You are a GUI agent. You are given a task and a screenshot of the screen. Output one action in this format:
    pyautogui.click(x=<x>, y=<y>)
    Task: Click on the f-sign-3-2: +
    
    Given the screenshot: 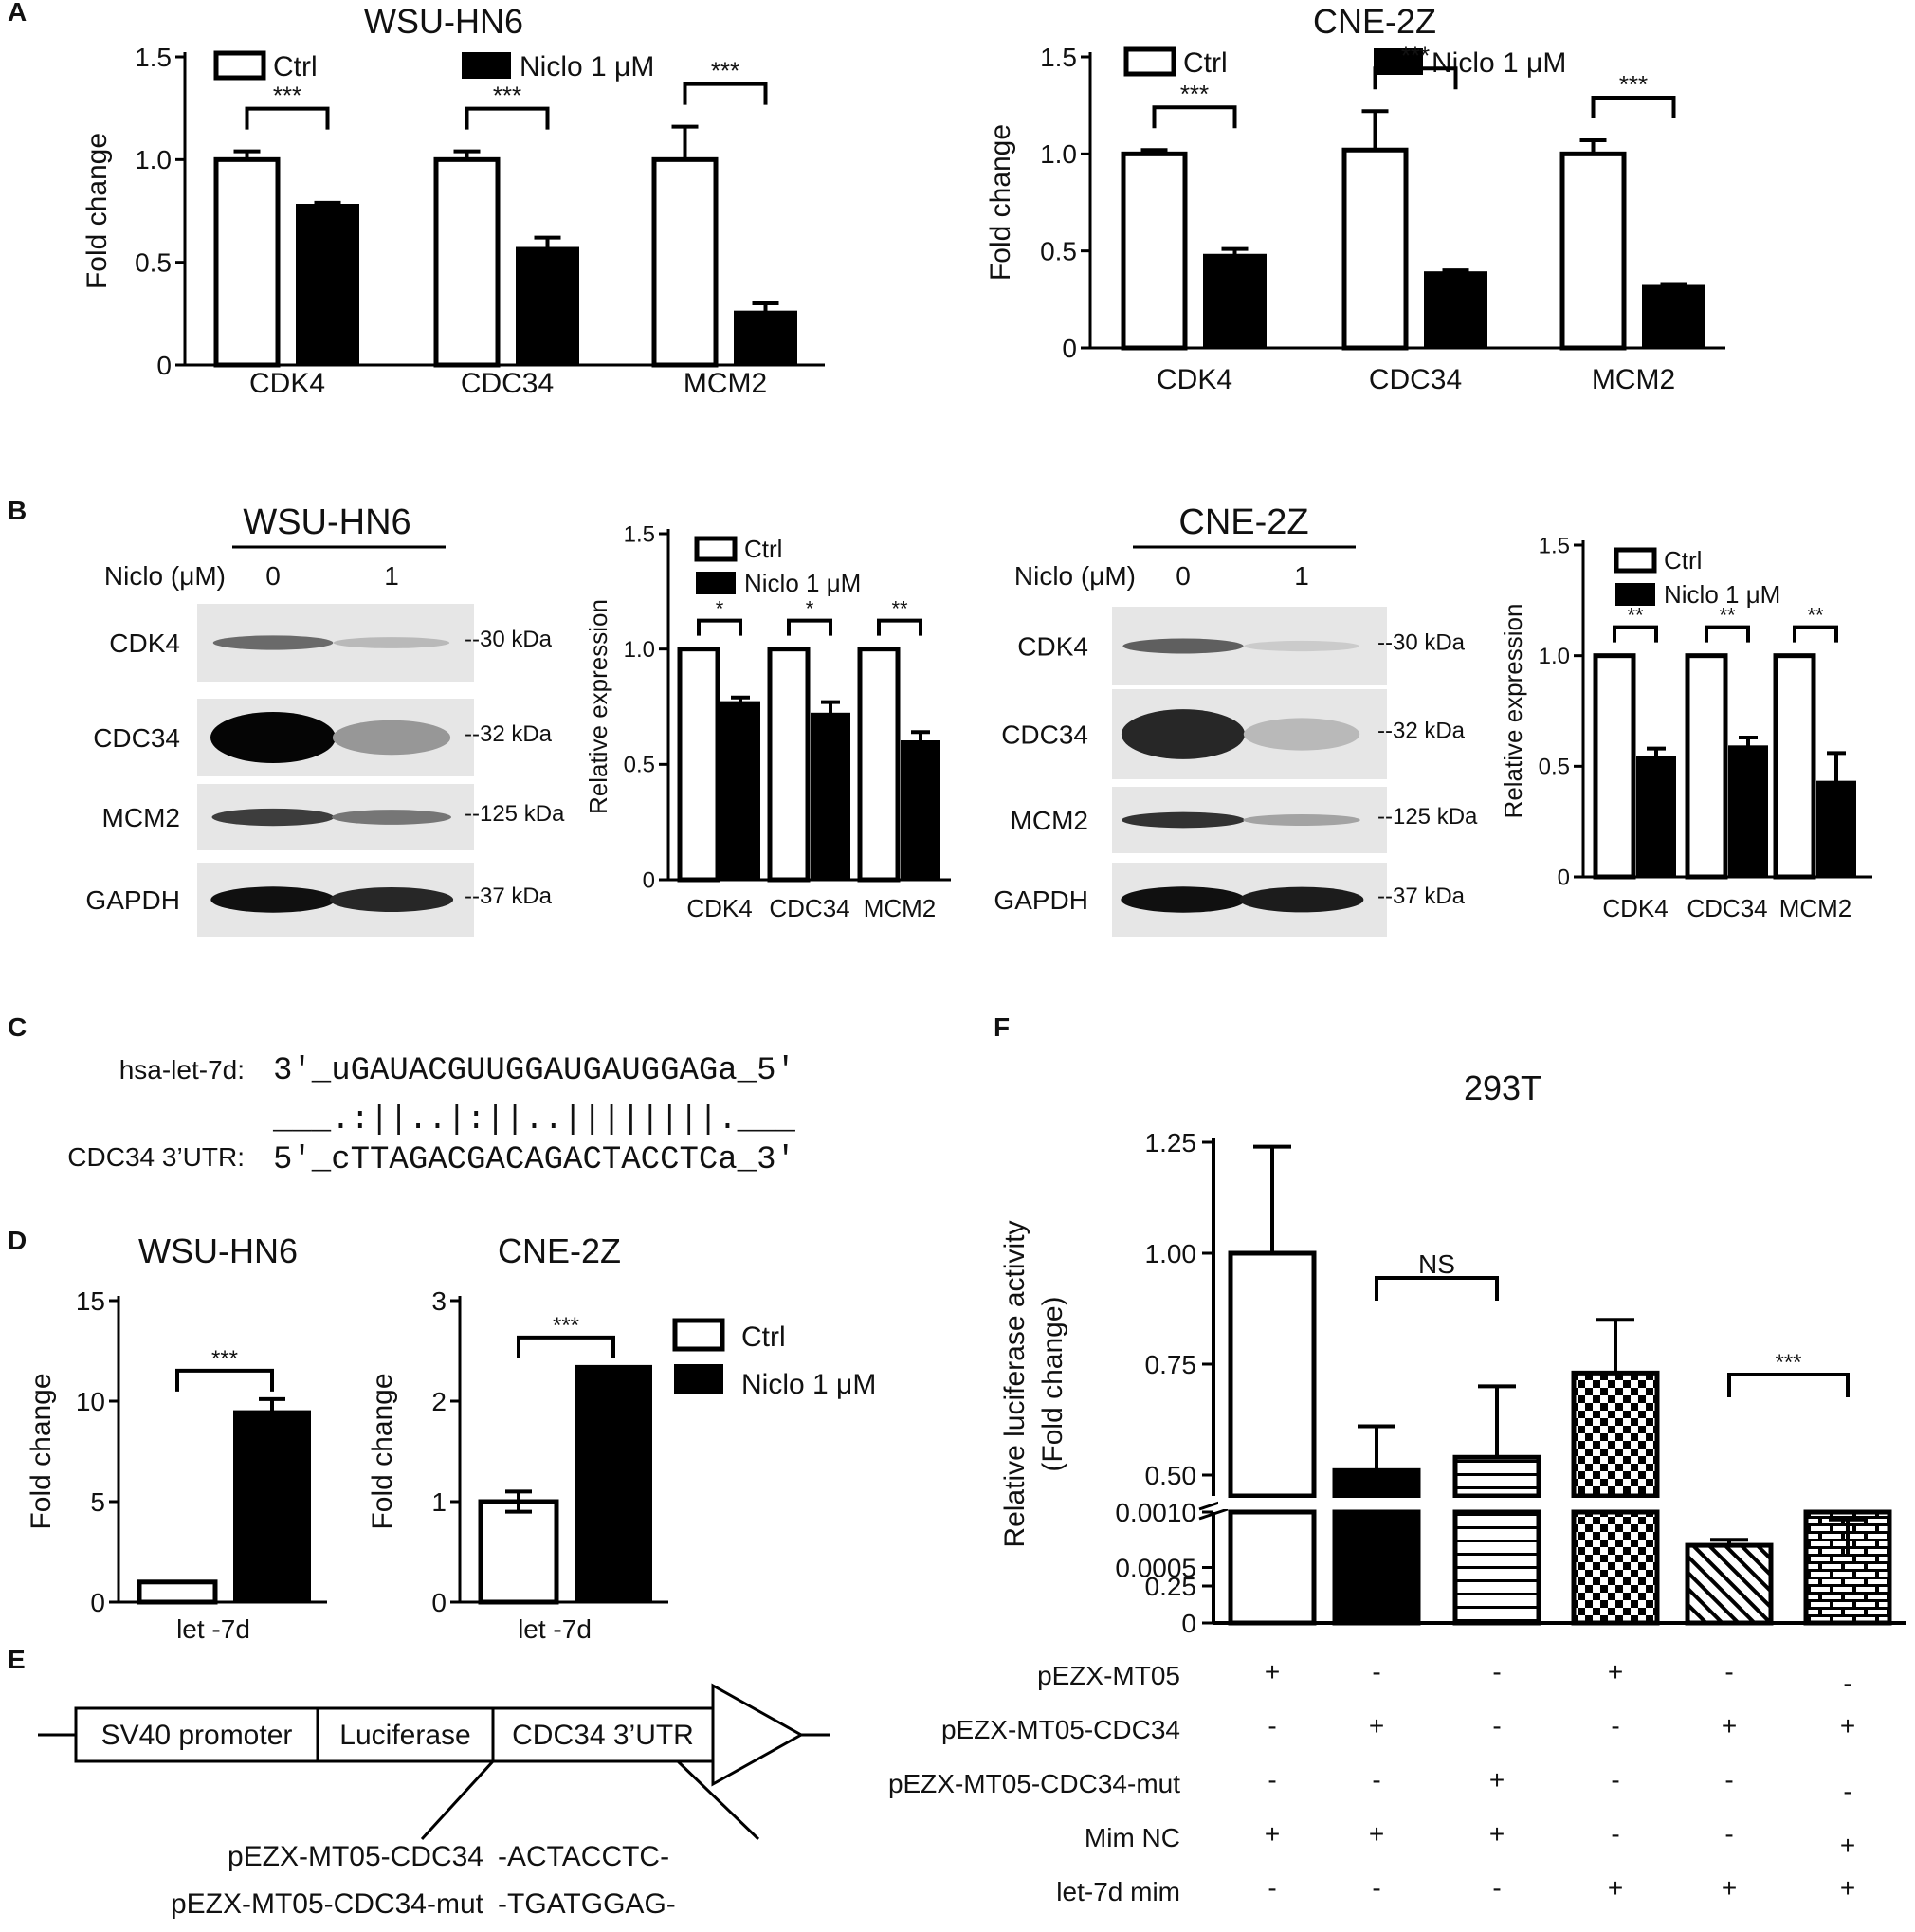 What is the action you would take?
    pyautogui.click(x=1497, y=1834)
    